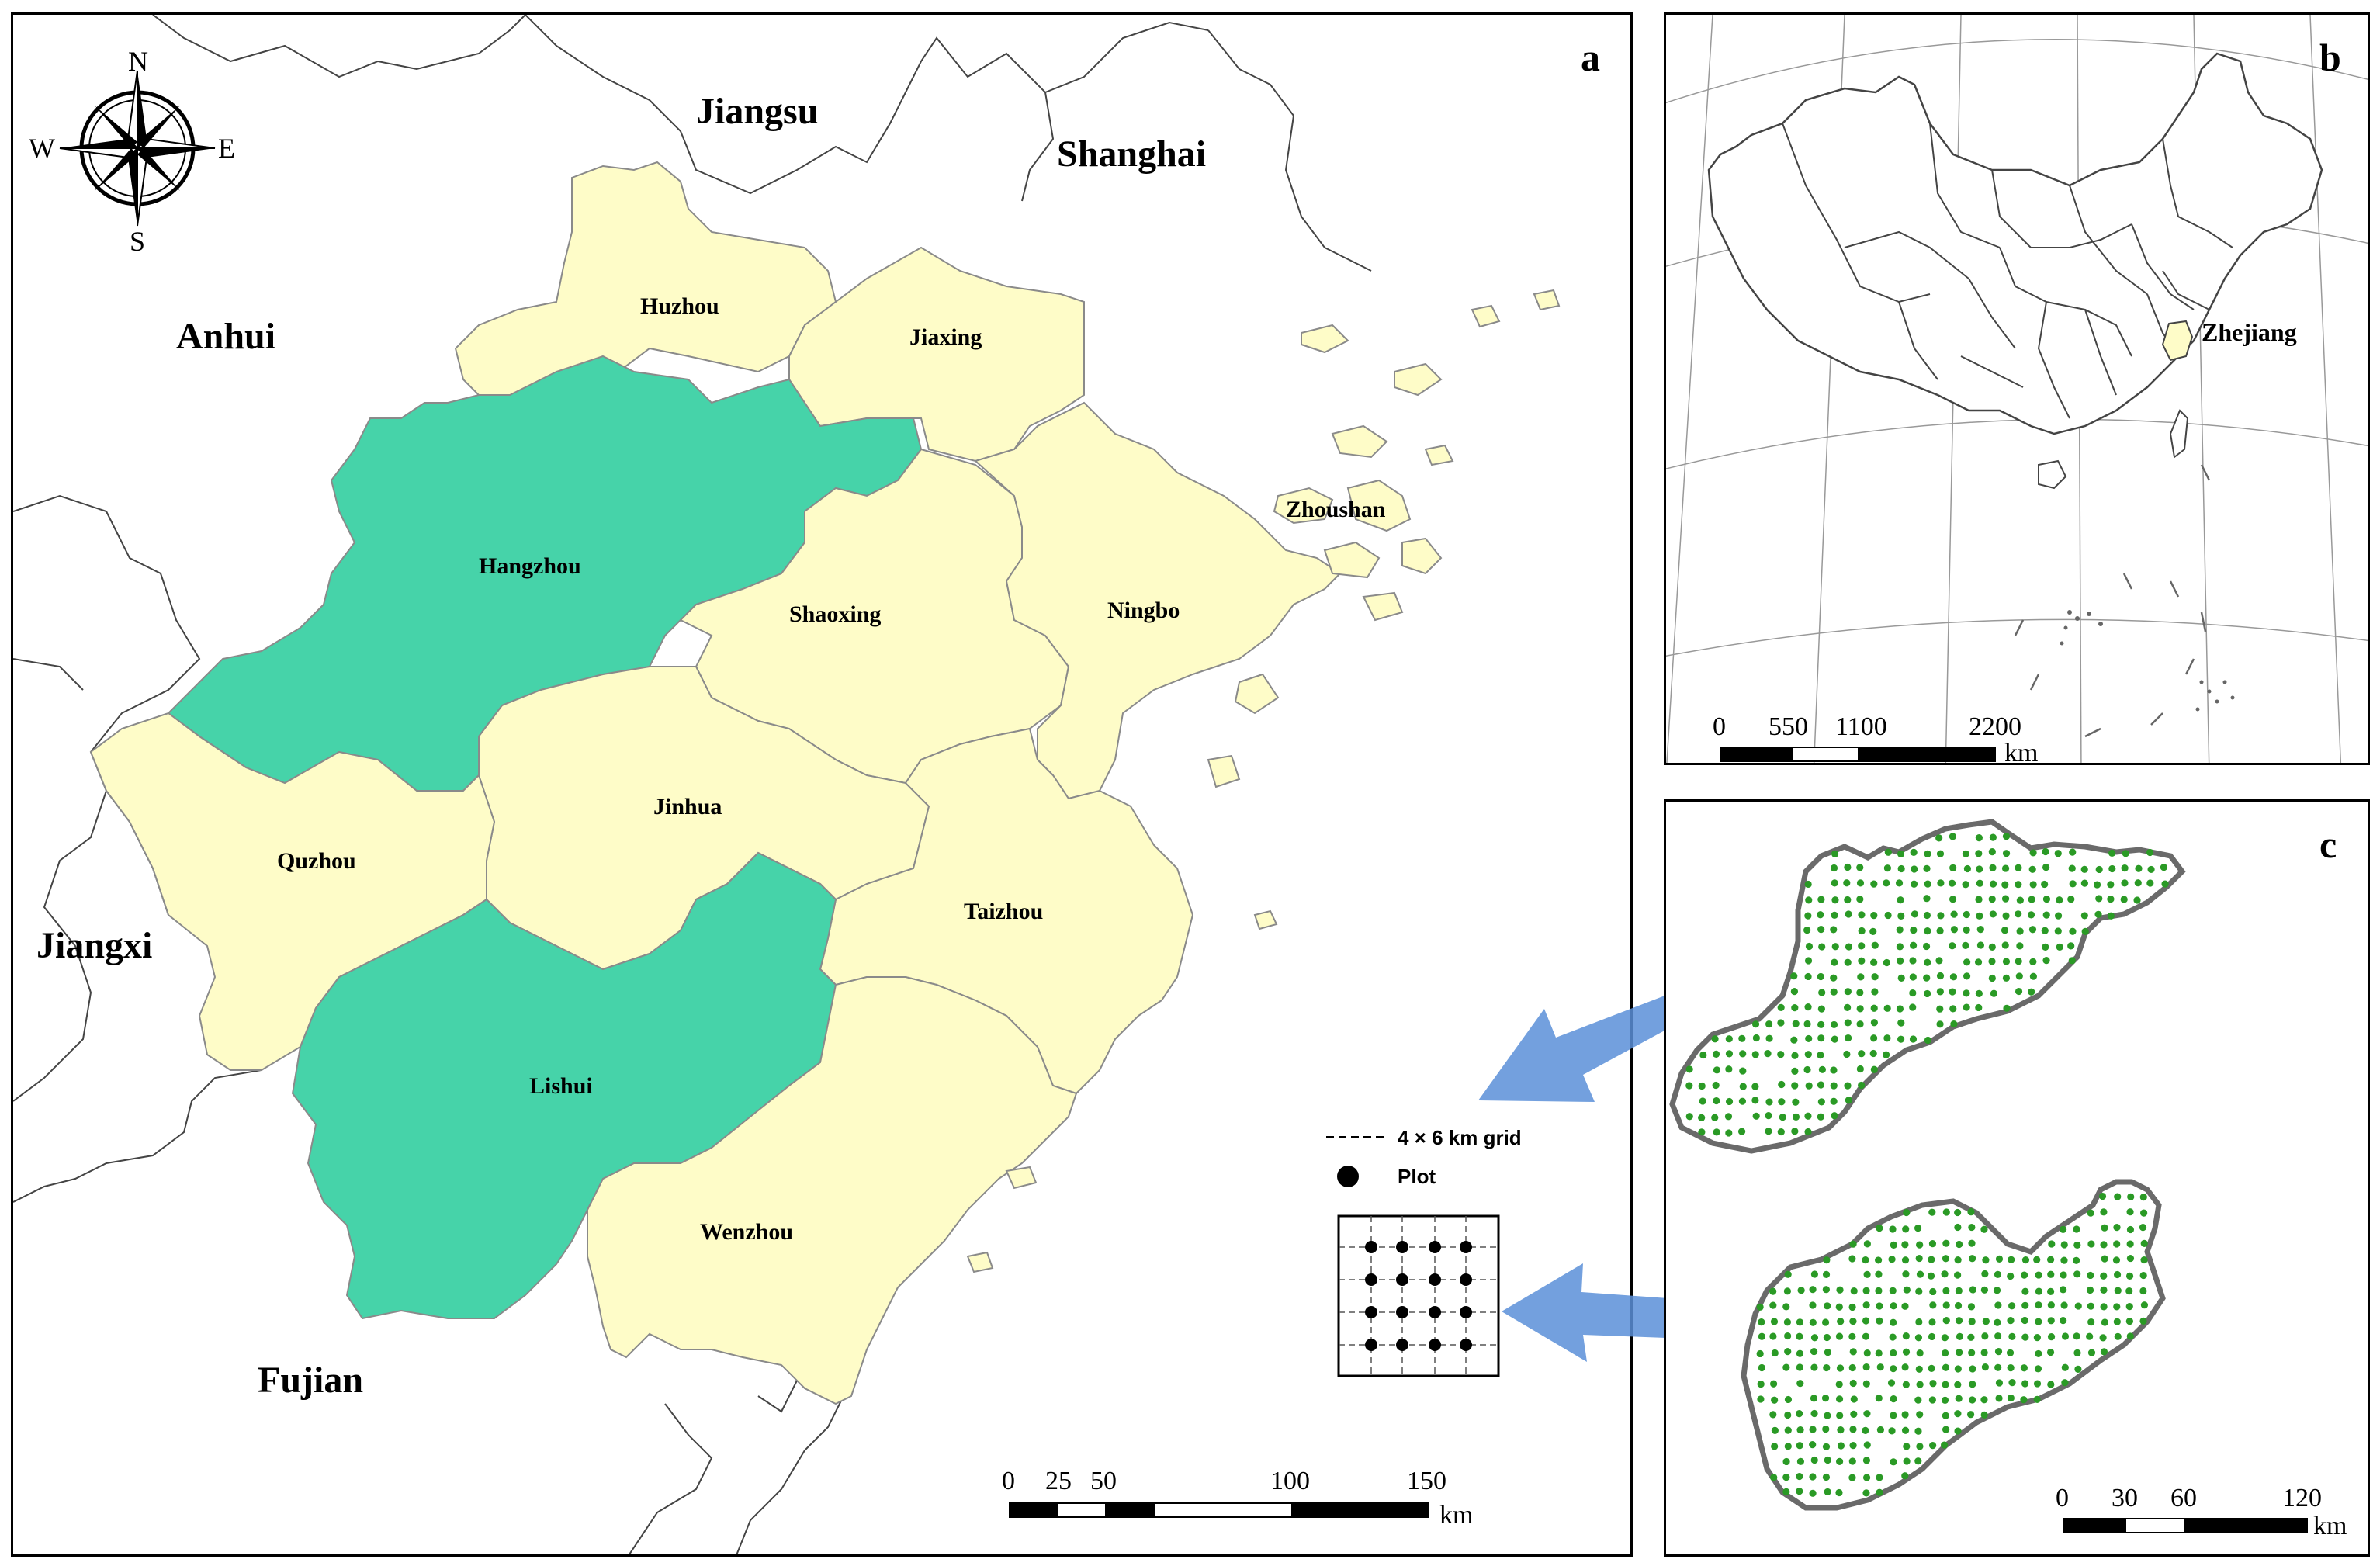  Describe the element at coordinates (310, 1380) in the screenshot. I see `province-label-fujian: Fujian` at that location.